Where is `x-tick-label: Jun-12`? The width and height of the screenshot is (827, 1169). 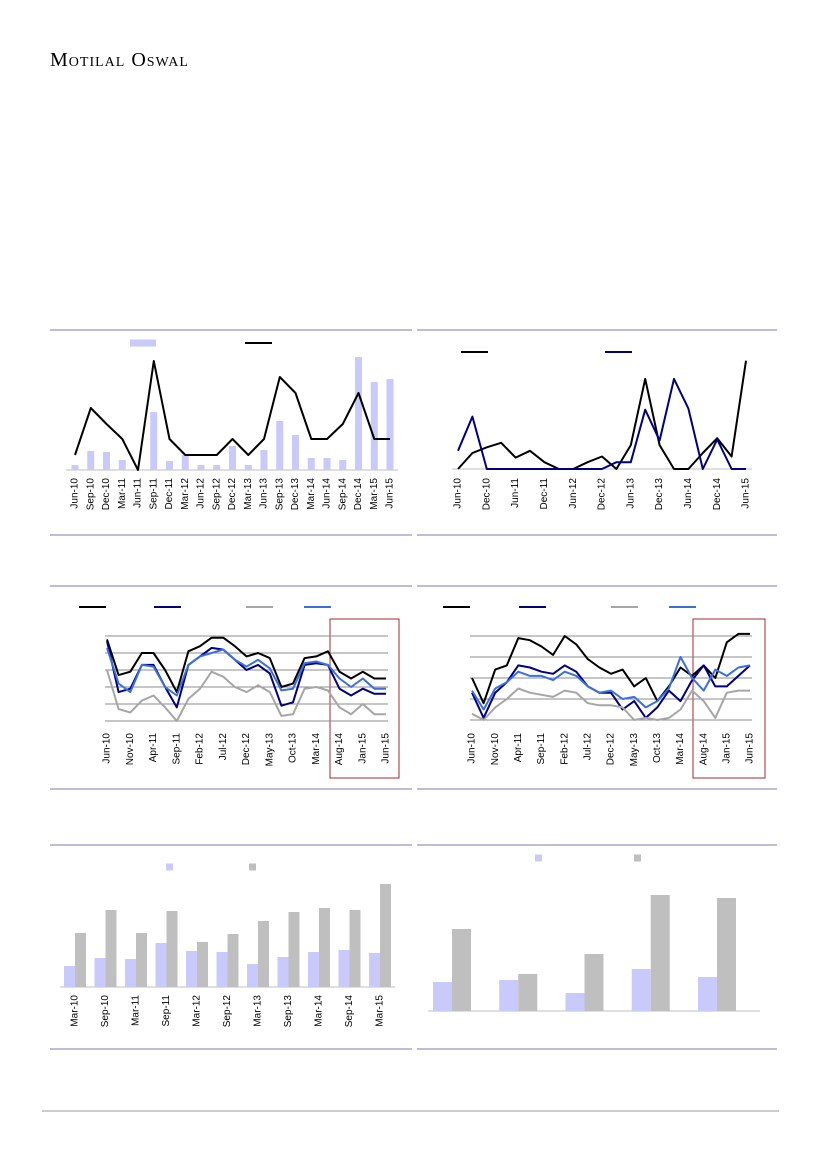
x-tick-label: Jun-12 is located at coordinates (573, 493).